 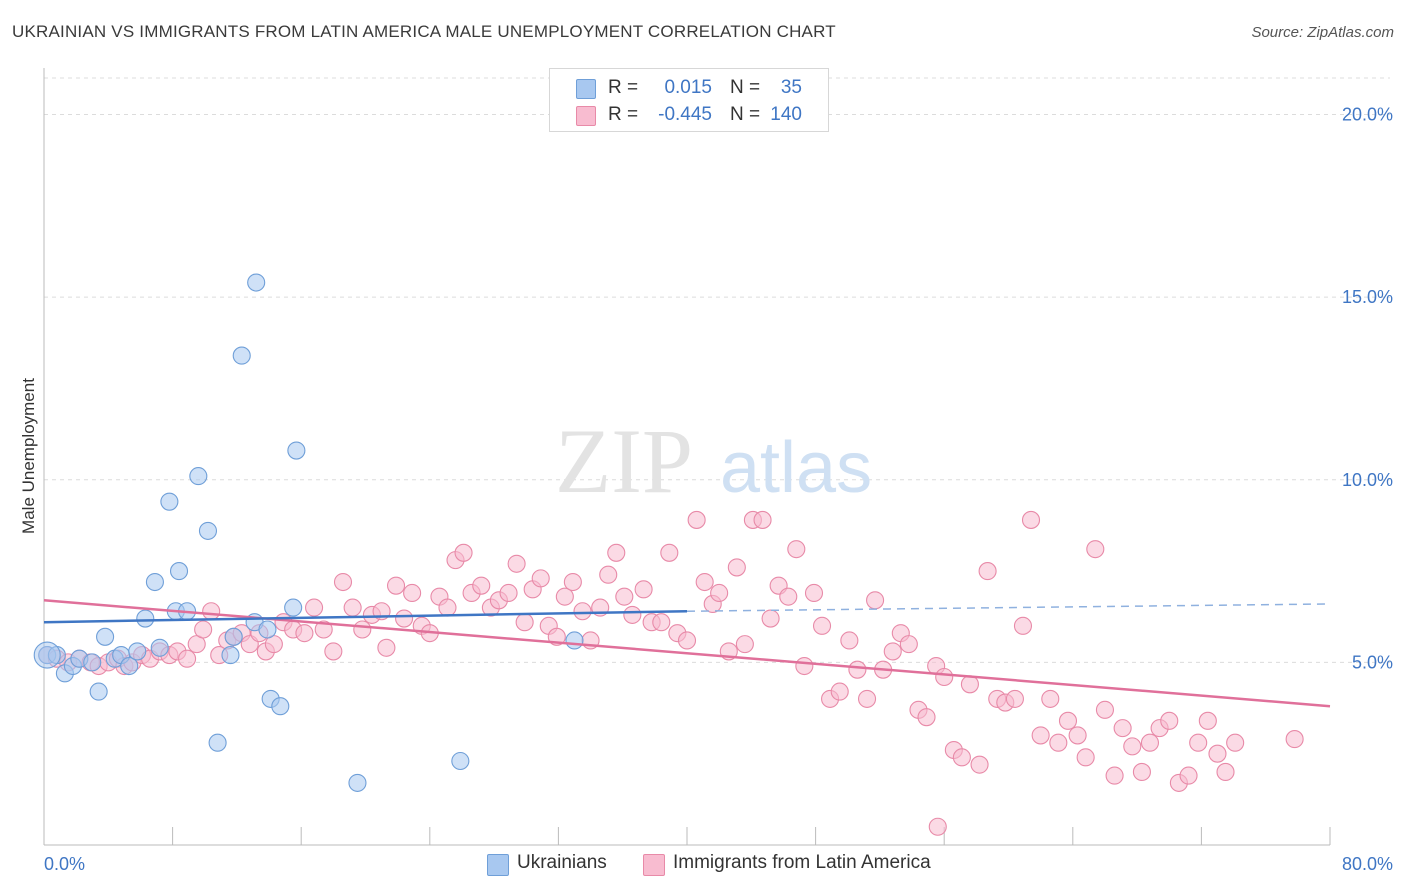 What do you see at coordinates (1367, 115) in the screenshot?
I see `y-tick-label: 20.0%` at bounding box center [1367, 115].